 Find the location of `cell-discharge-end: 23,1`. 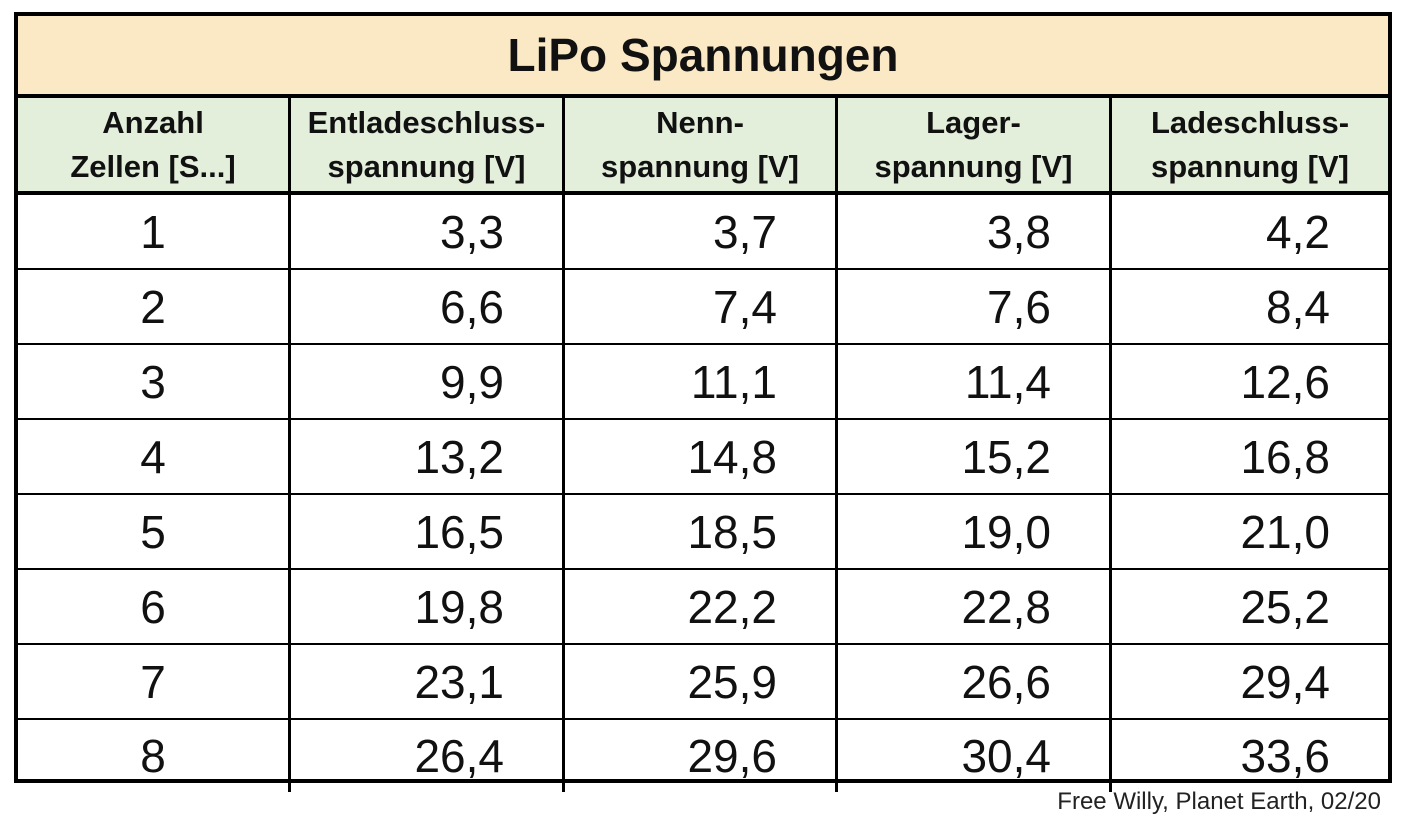

cell-discharge-end: 23,1 is located at coordinates (428, 681).